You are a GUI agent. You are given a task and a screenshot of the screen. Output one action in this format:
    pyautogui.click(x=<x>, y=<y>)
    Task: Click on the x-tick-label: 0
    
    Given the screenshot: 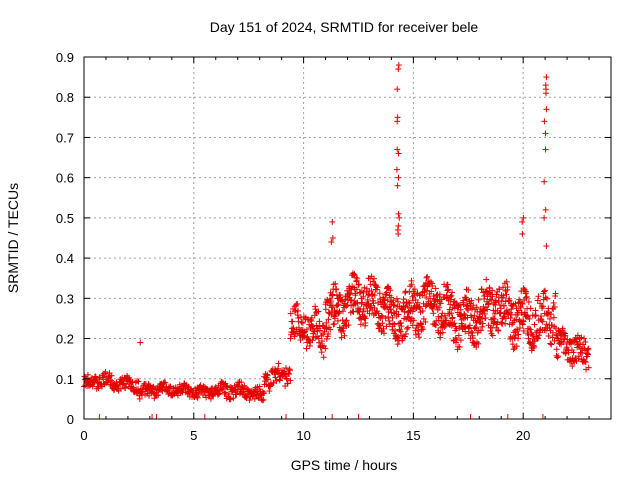 What is the action you would take?
    pyautogui.click(x=83, y=435)
    